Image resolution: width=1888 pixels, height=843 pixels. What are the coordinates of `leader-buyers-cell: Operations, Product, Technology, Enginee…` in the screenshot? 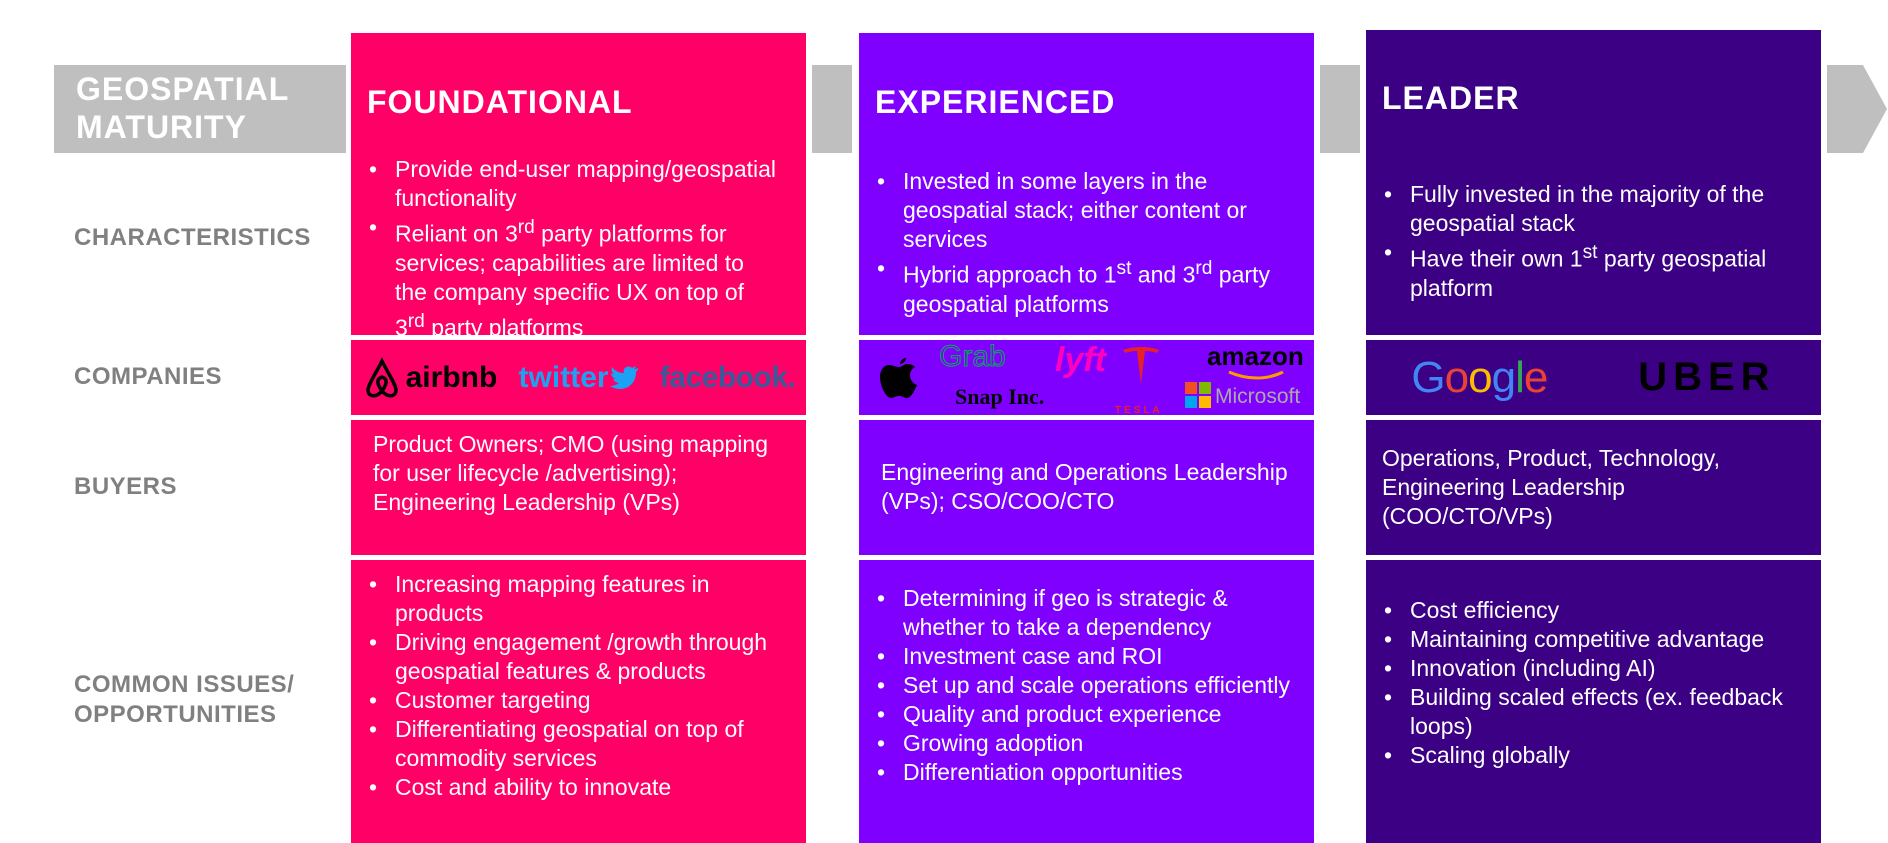 It's located at (1593, 487).